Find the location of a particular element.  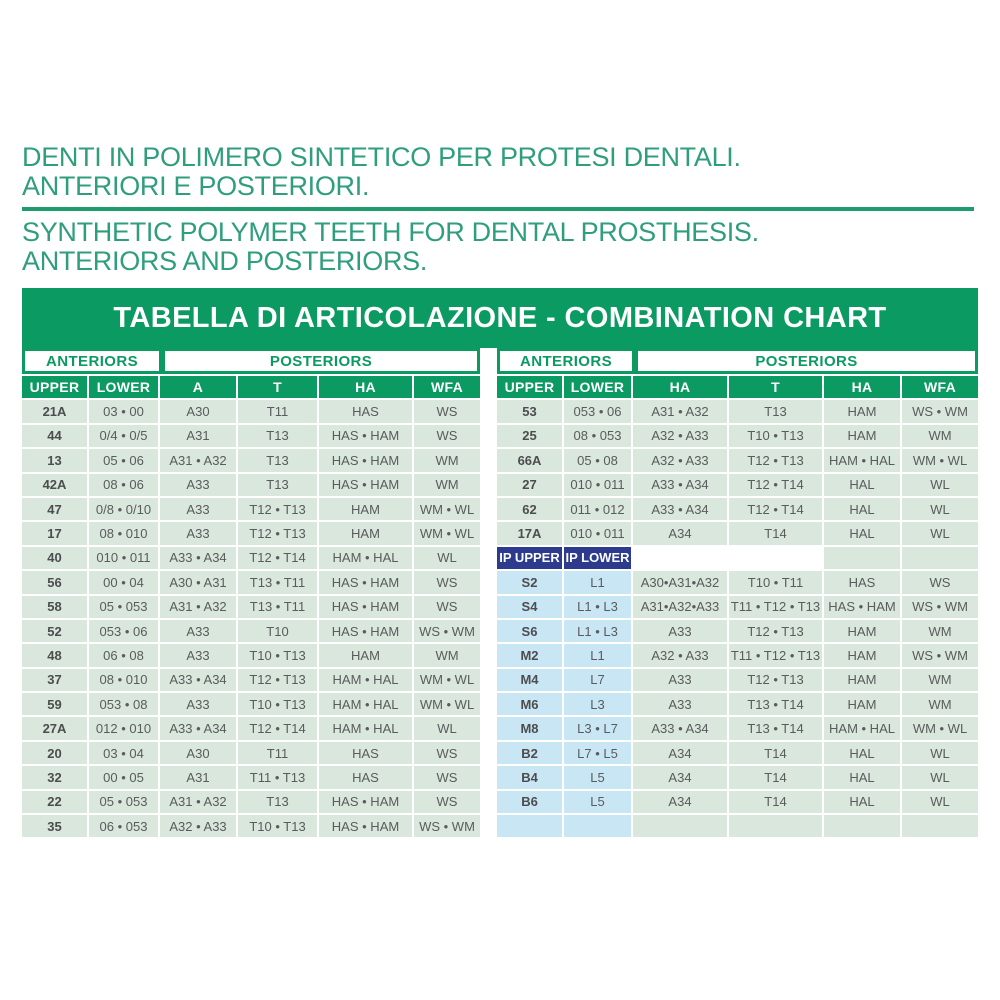

table-cell-t: T12 • T14 is located at coordinates (277, 728).